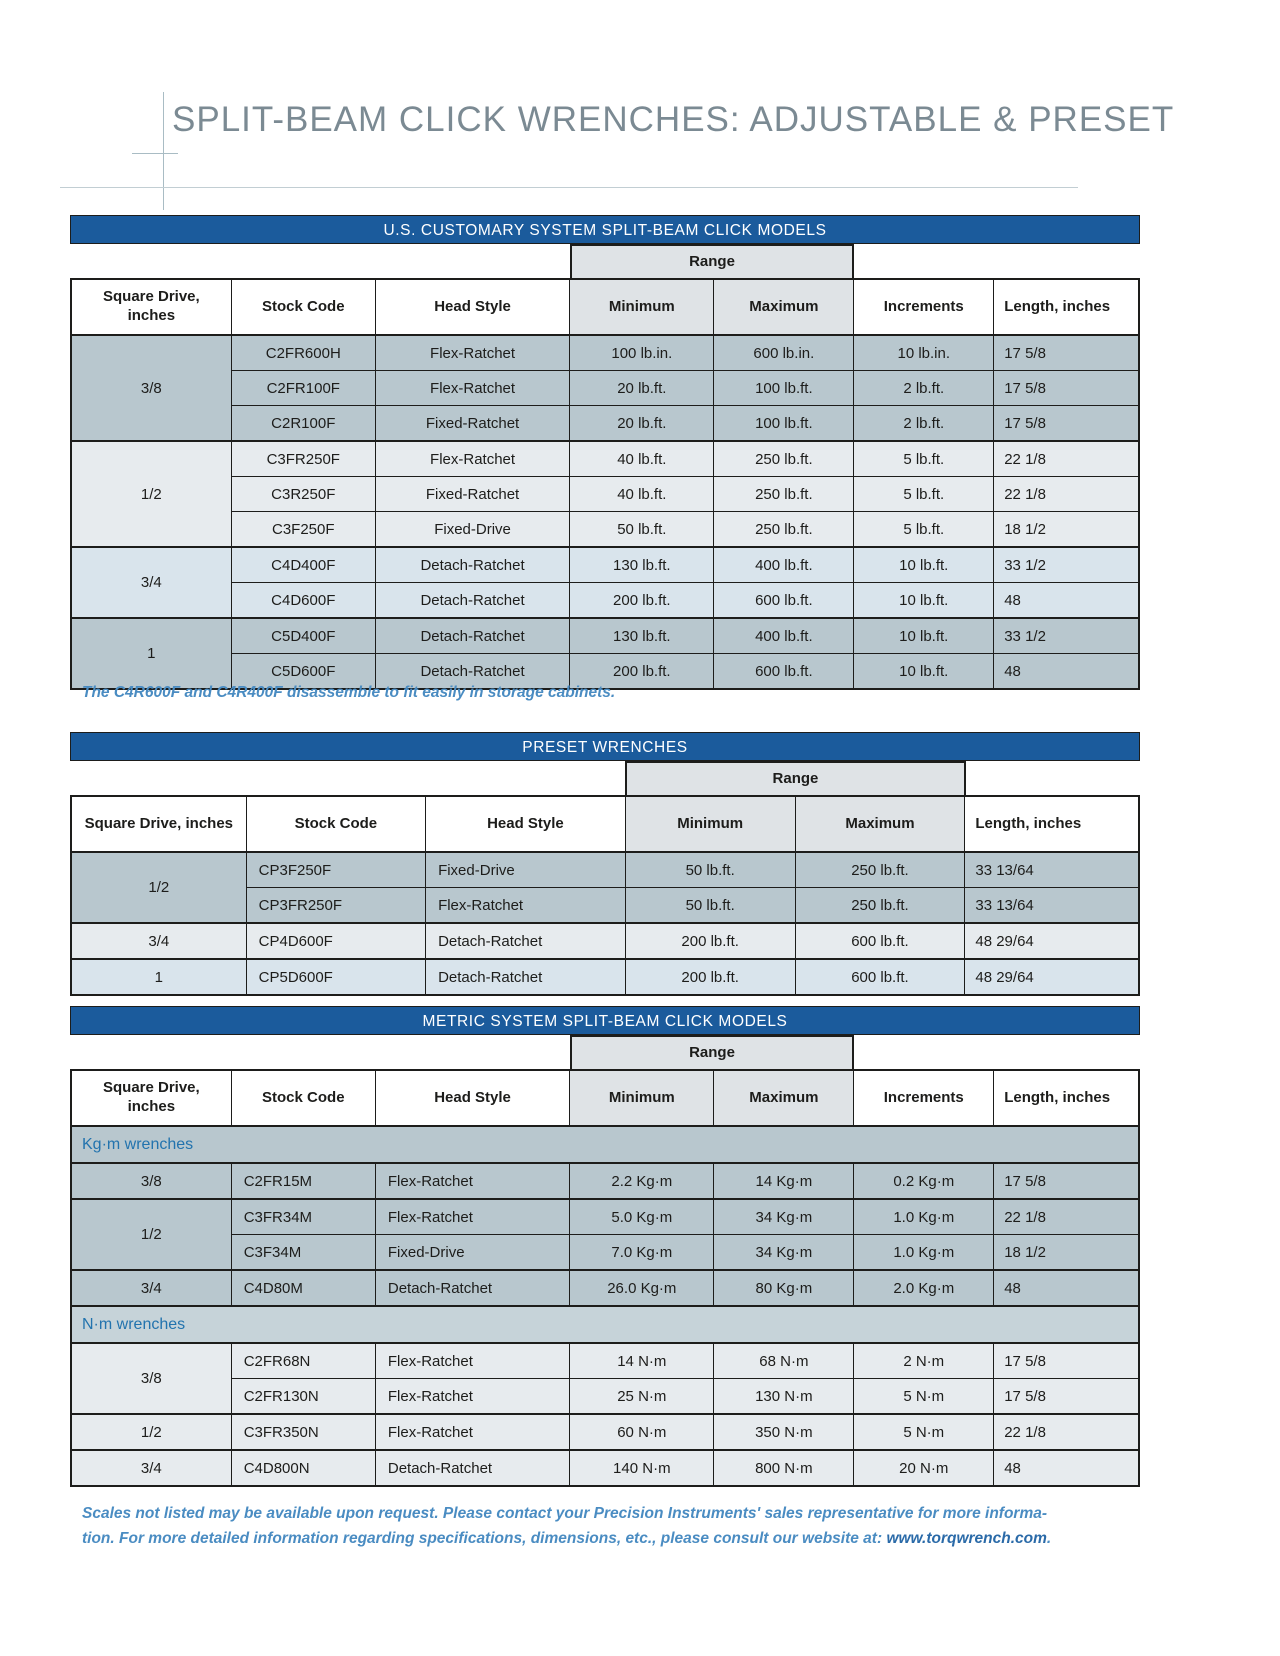 The width and height of the screenshot is (1280, 1656). Describe the element at coordinates (642, 1360) in the screenshot. I see `cell-minimum: 14 N·m` at that location.